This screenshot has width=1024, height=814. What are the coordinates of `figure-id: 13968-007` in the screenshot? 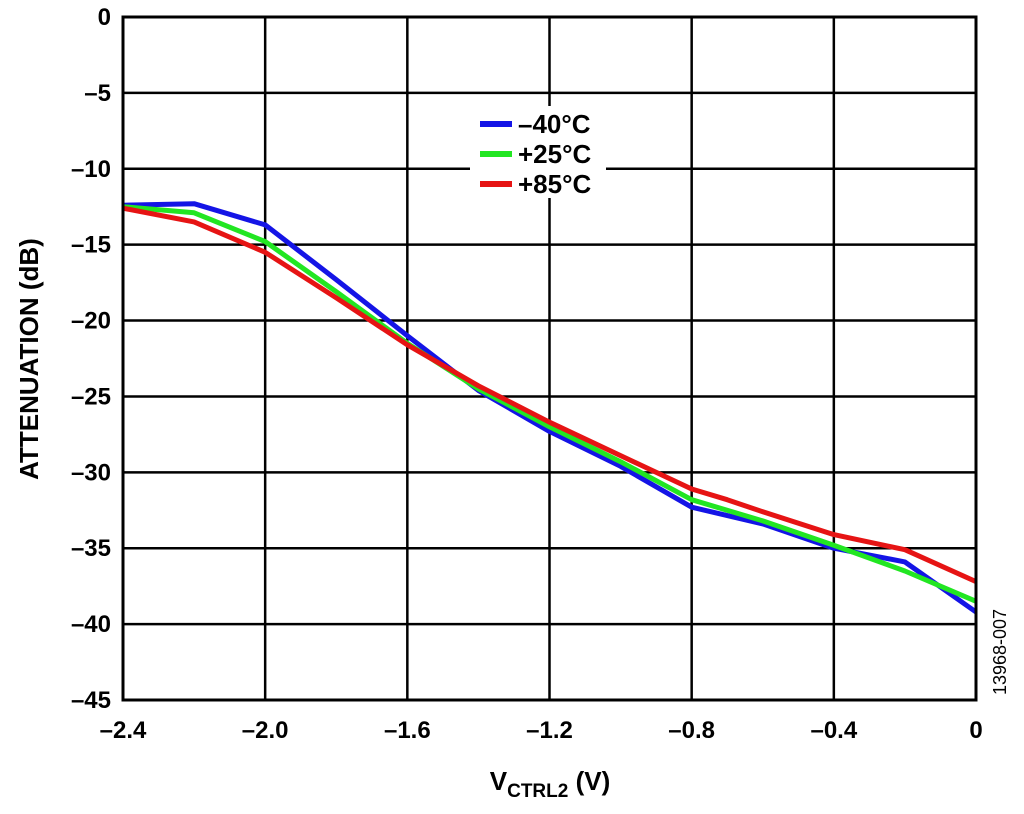 It's located at (1000, 652).